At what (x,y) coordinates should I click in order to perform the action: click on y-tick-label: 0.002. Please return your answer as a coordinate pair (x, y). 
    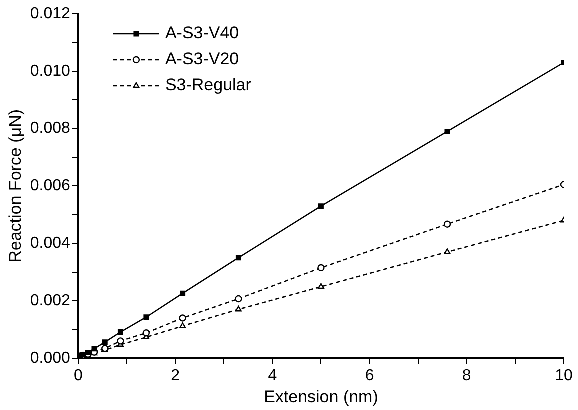
    Looking at the image, I should click on (50, 301).